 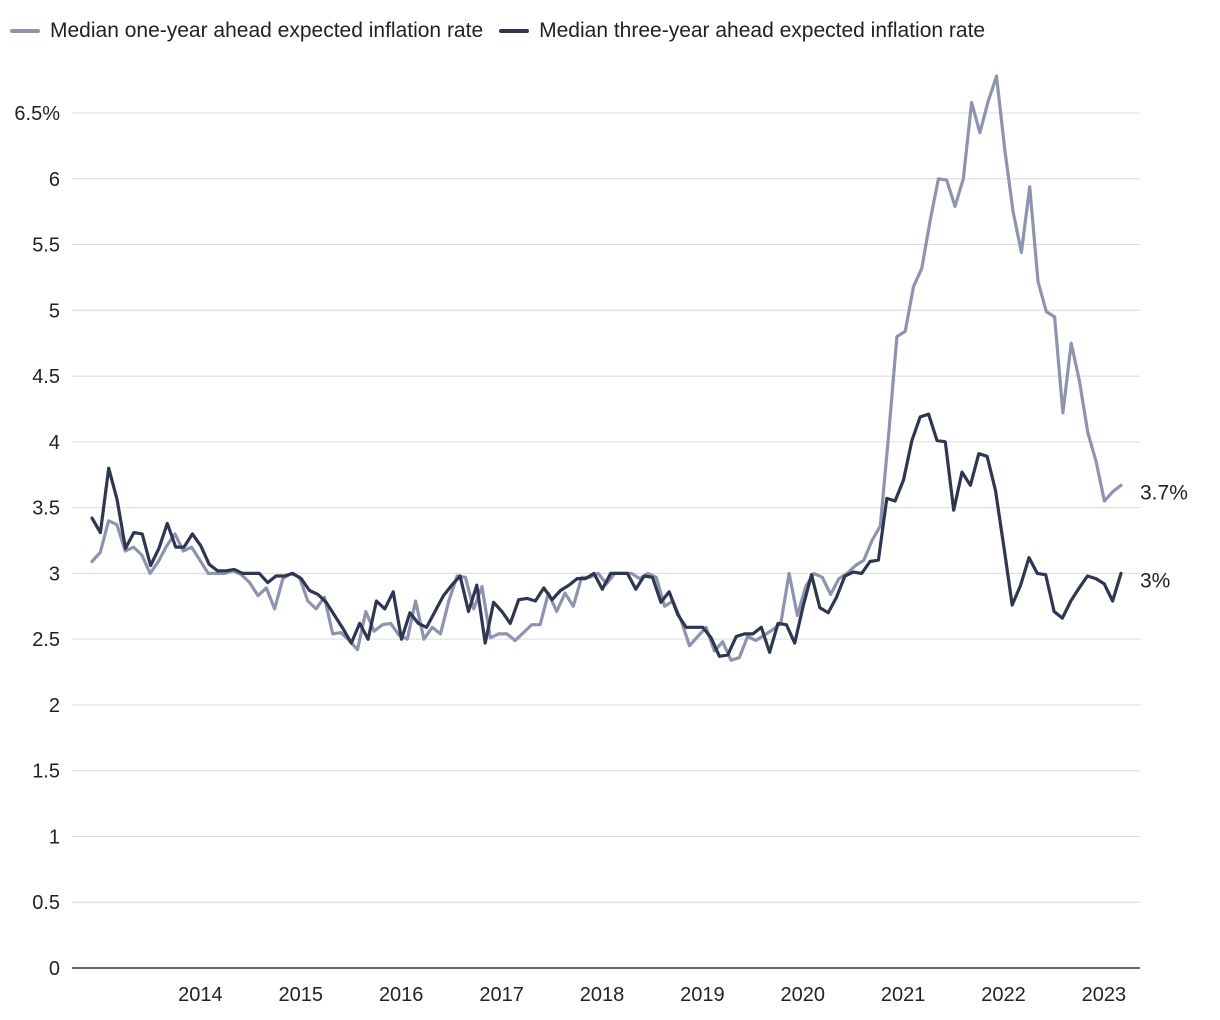 What do you see at coordinates (54, 443) in the screenshot?
I see `y-tick-label: 4` at bounding box center [54, 443].